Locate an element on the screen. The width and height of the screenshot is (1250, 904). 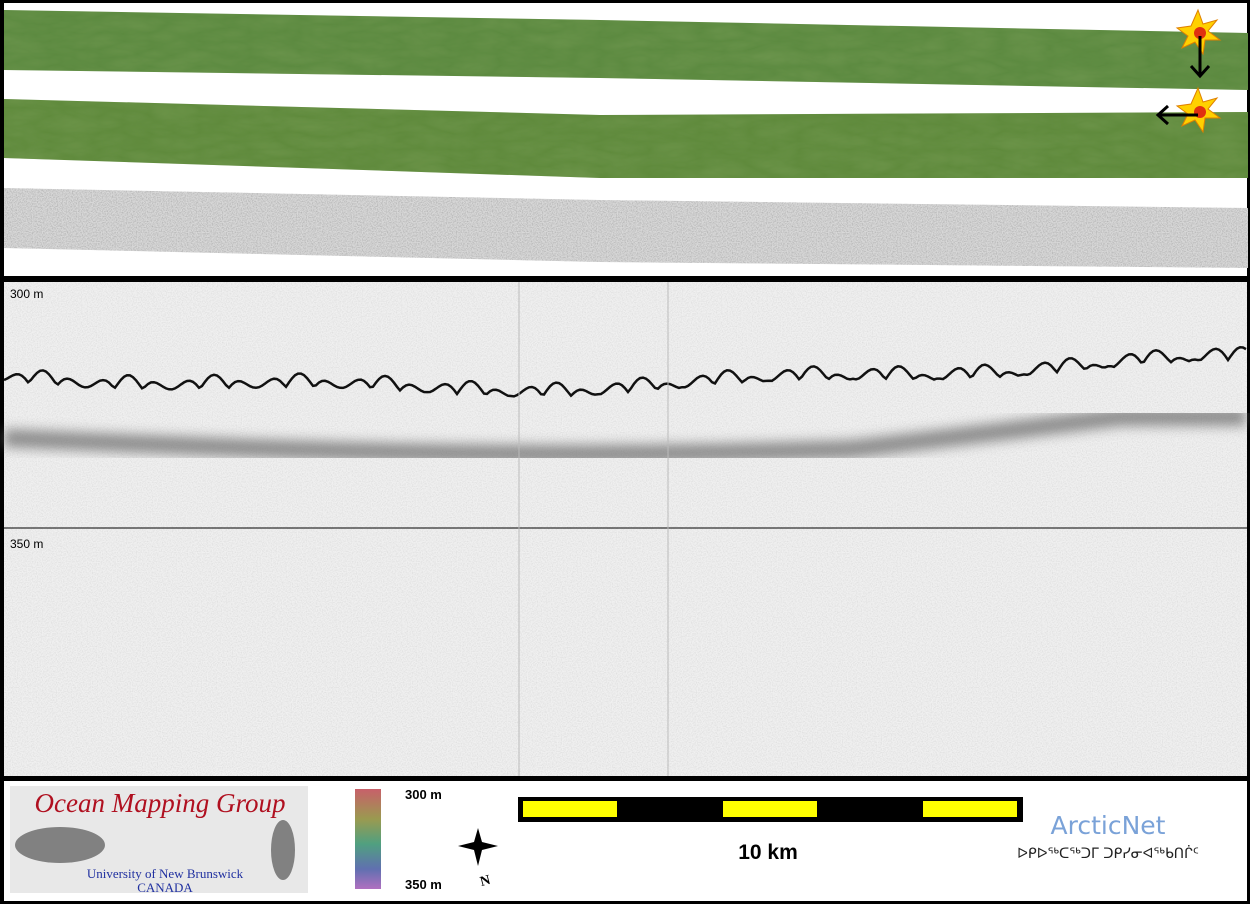
swath-shaded is located at coordinates (626, 138).